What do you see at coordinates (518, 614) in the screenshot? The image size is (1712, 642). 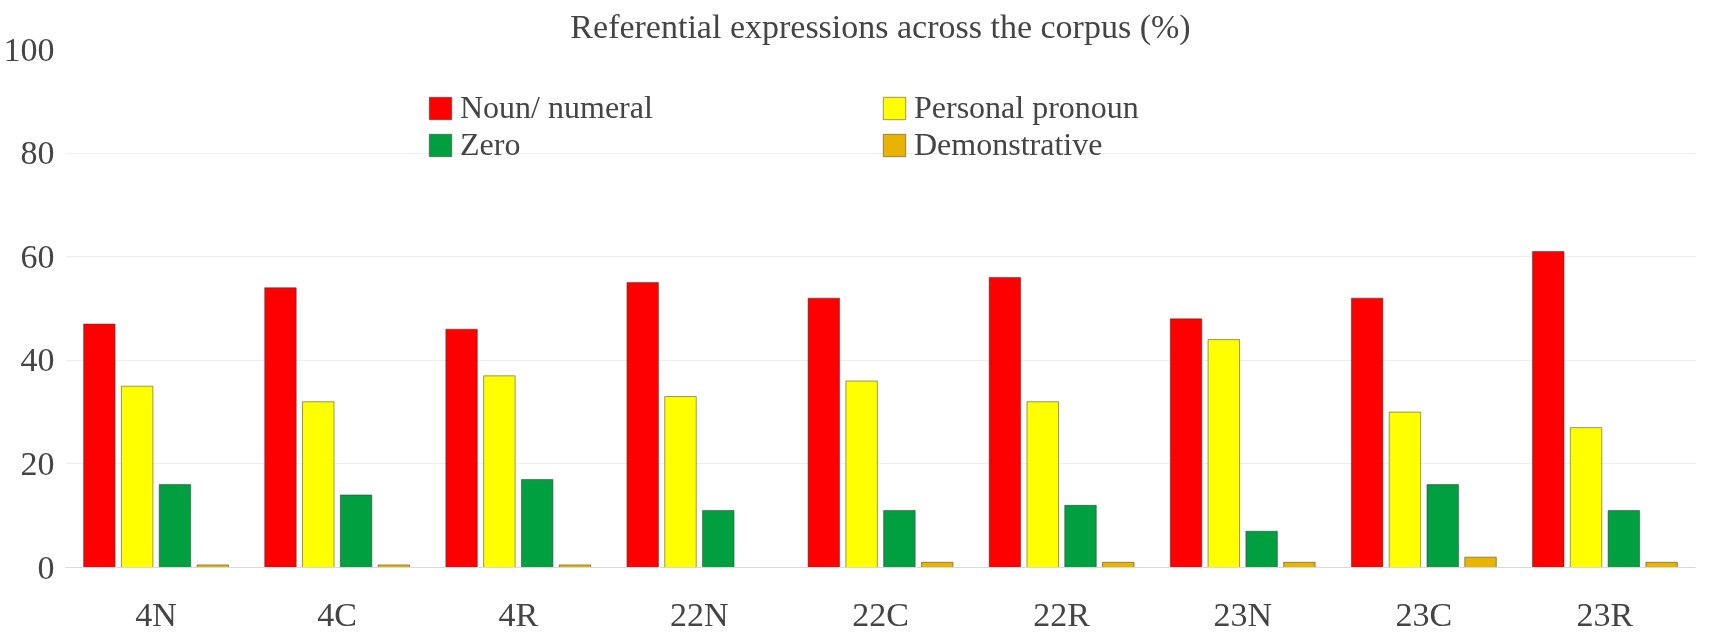 I see `x-tick-label: 4R` at bounding box center [518, 614].